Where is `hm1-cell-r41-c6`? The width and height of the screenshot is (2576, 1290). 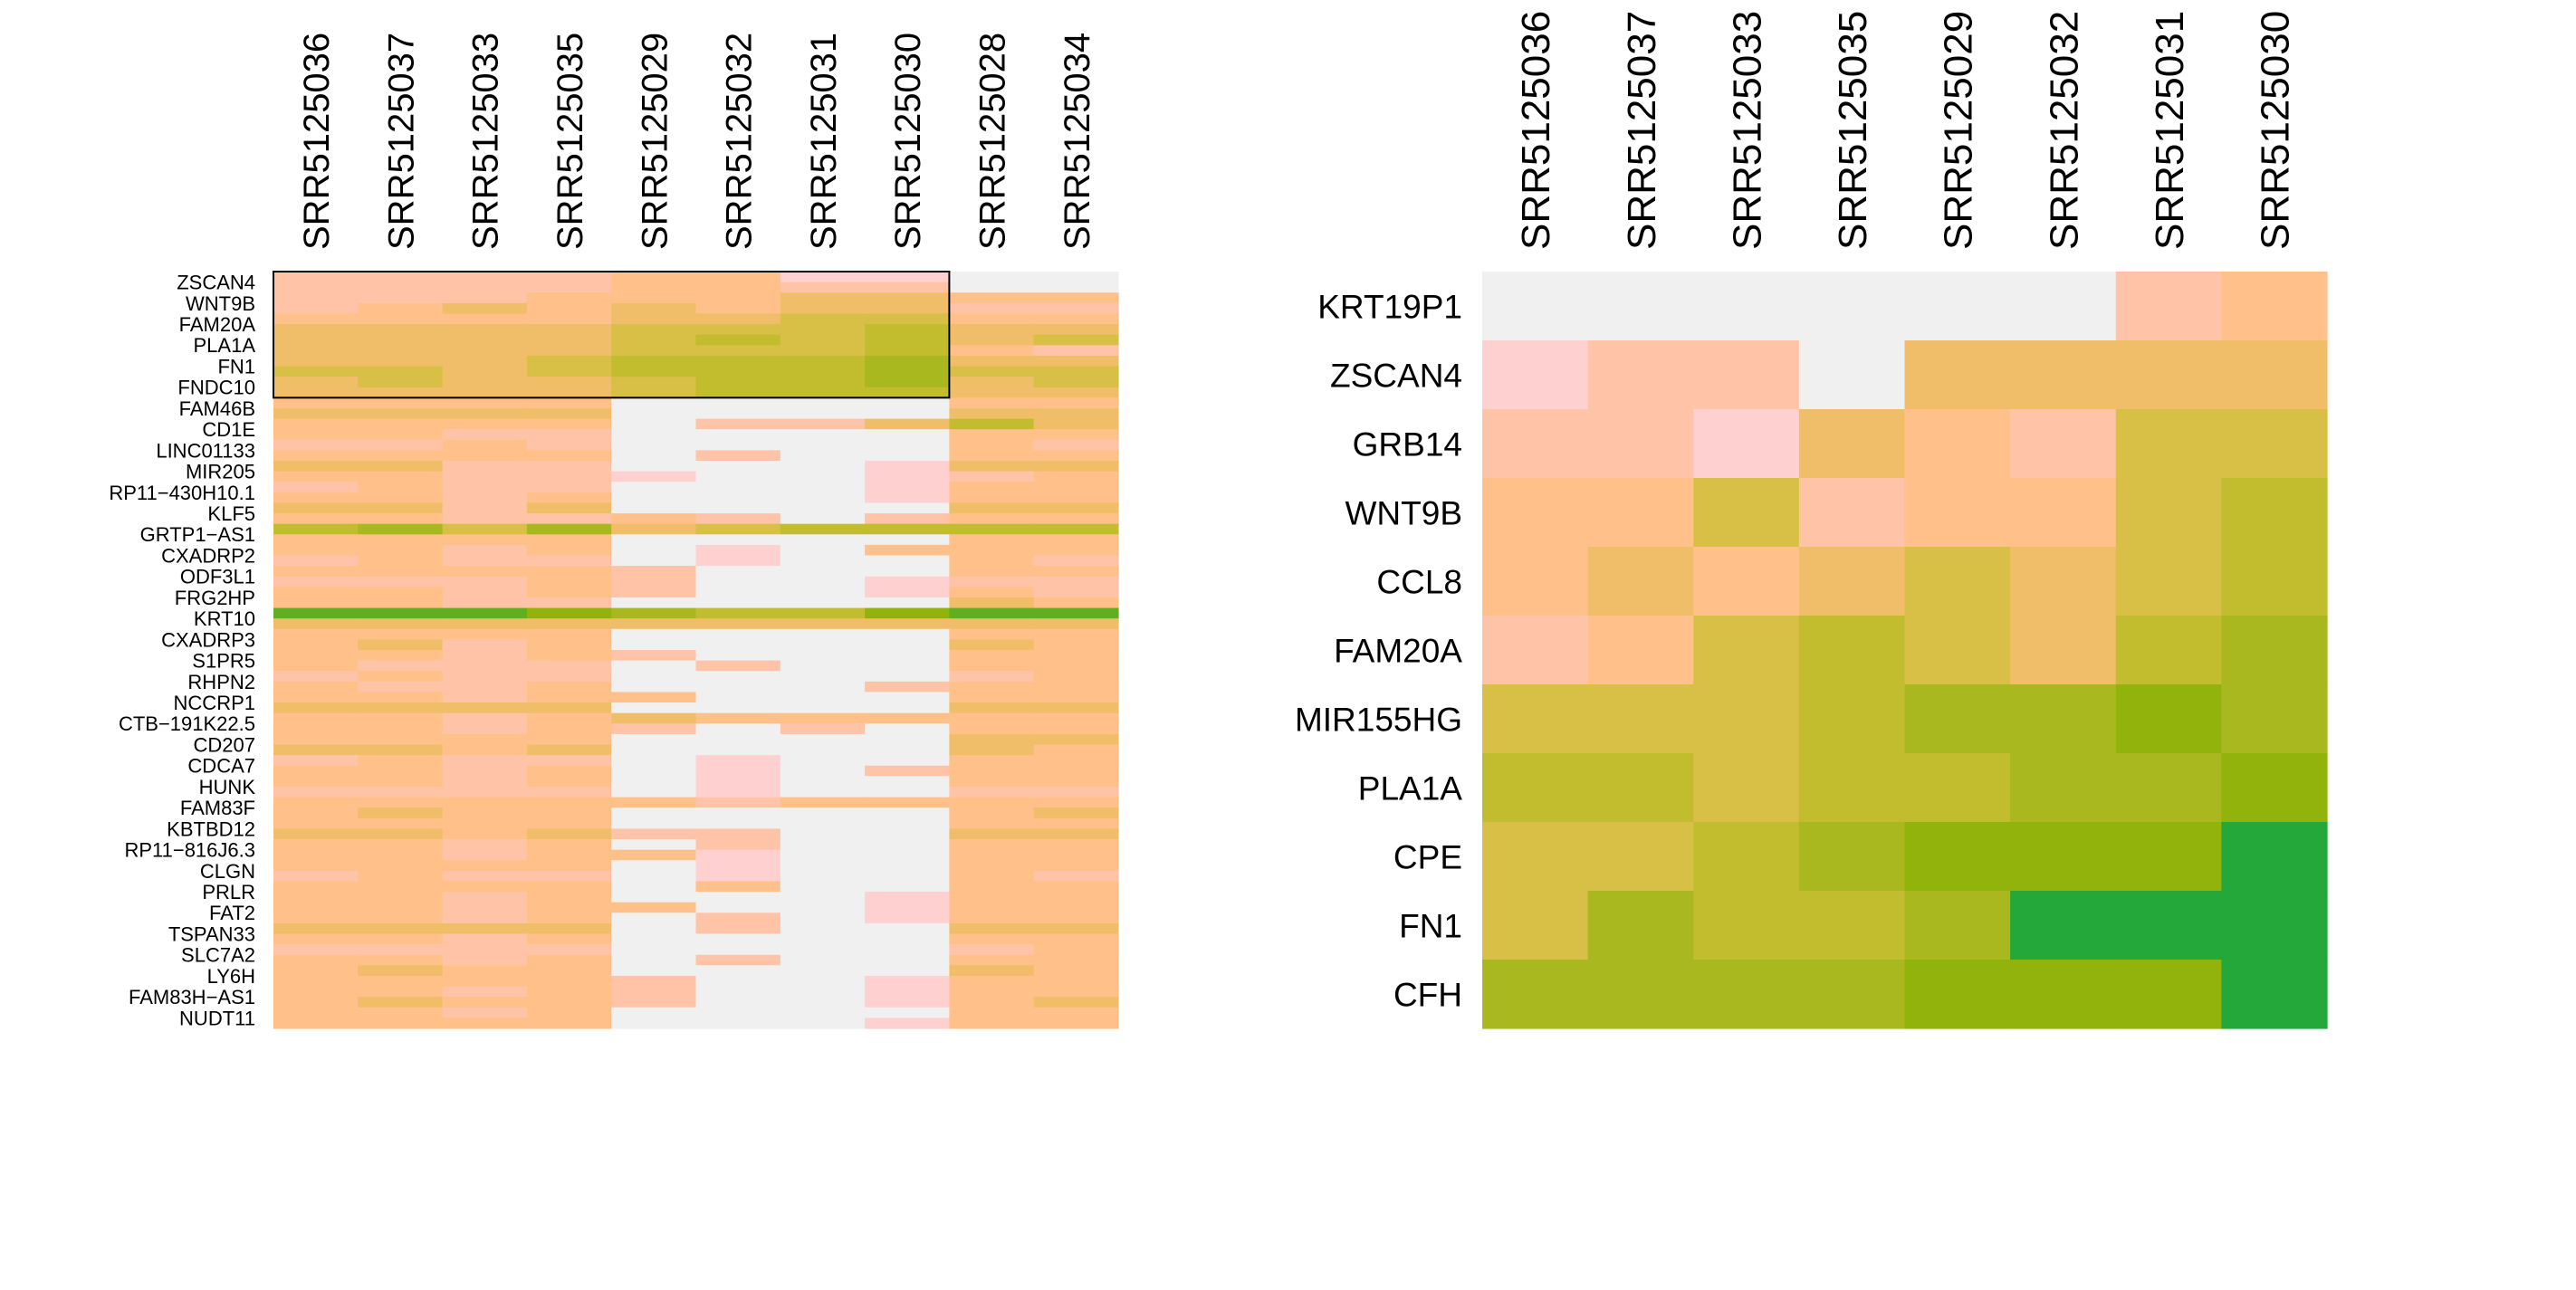
hm1-cell-r41-c6 is located at coordinates (823, 708).